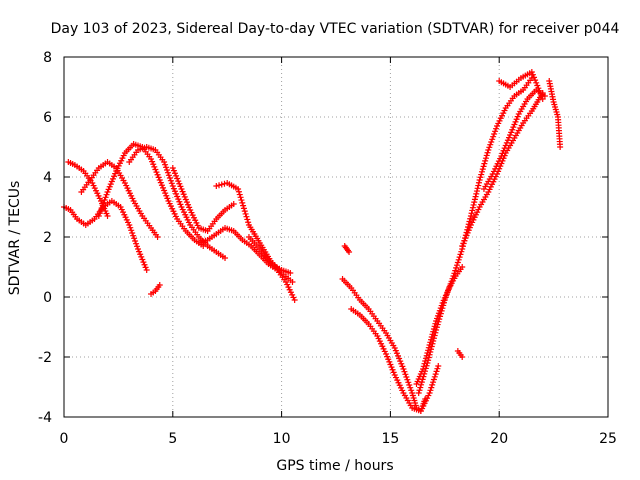  I want to click on y-tick-label: 0, so click(47, 298).